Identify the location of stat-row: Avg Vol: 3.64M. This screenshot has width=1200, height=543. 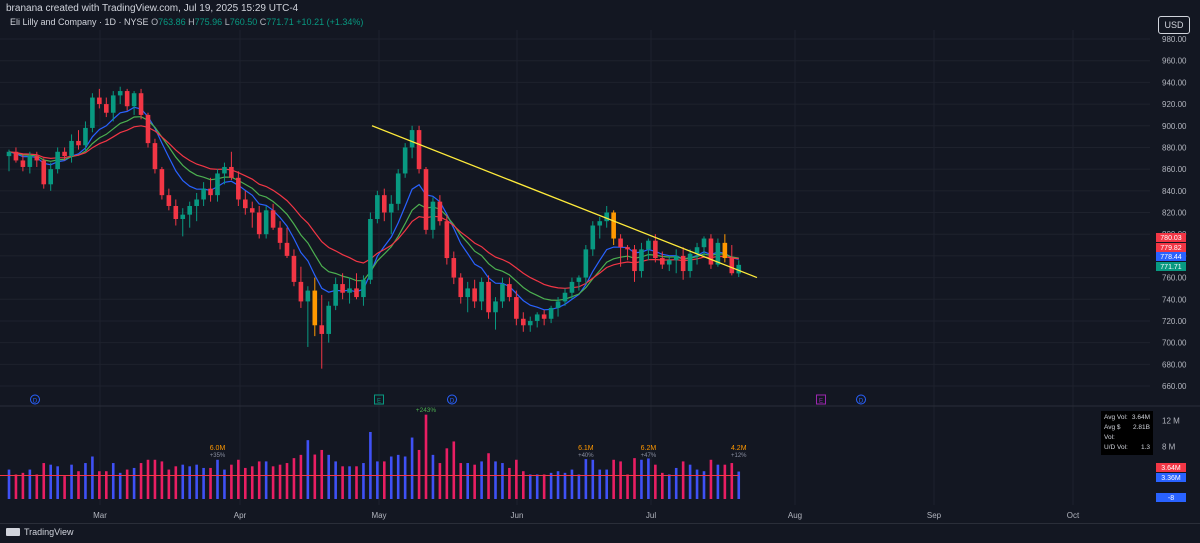
(1127, 417).